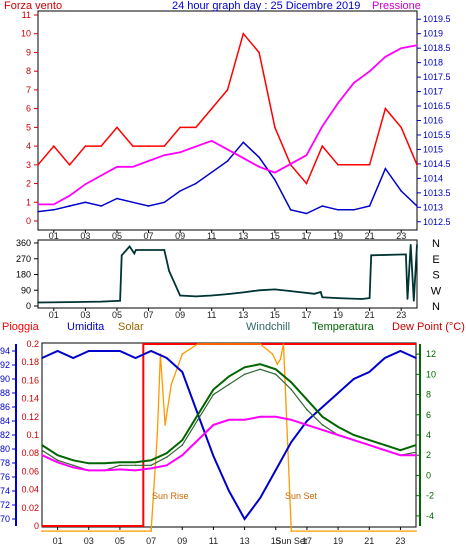 This screenshot has width=466, height=560. What do you see at coordinates (58, 541) in the screenshot?
I see `x-tick-label: 01` at bounding box center [58, 541].